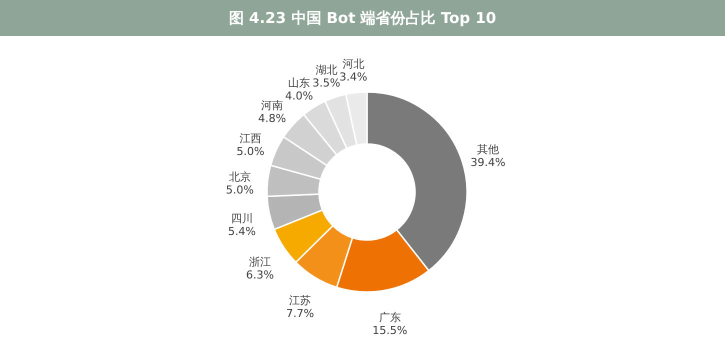  What do you see at coordinates (362, 18) in the screenshot?
I see `chart-title: 图 4.23 中国 Bot 端省份占比 Top 10` at bounding box center [362, 18].